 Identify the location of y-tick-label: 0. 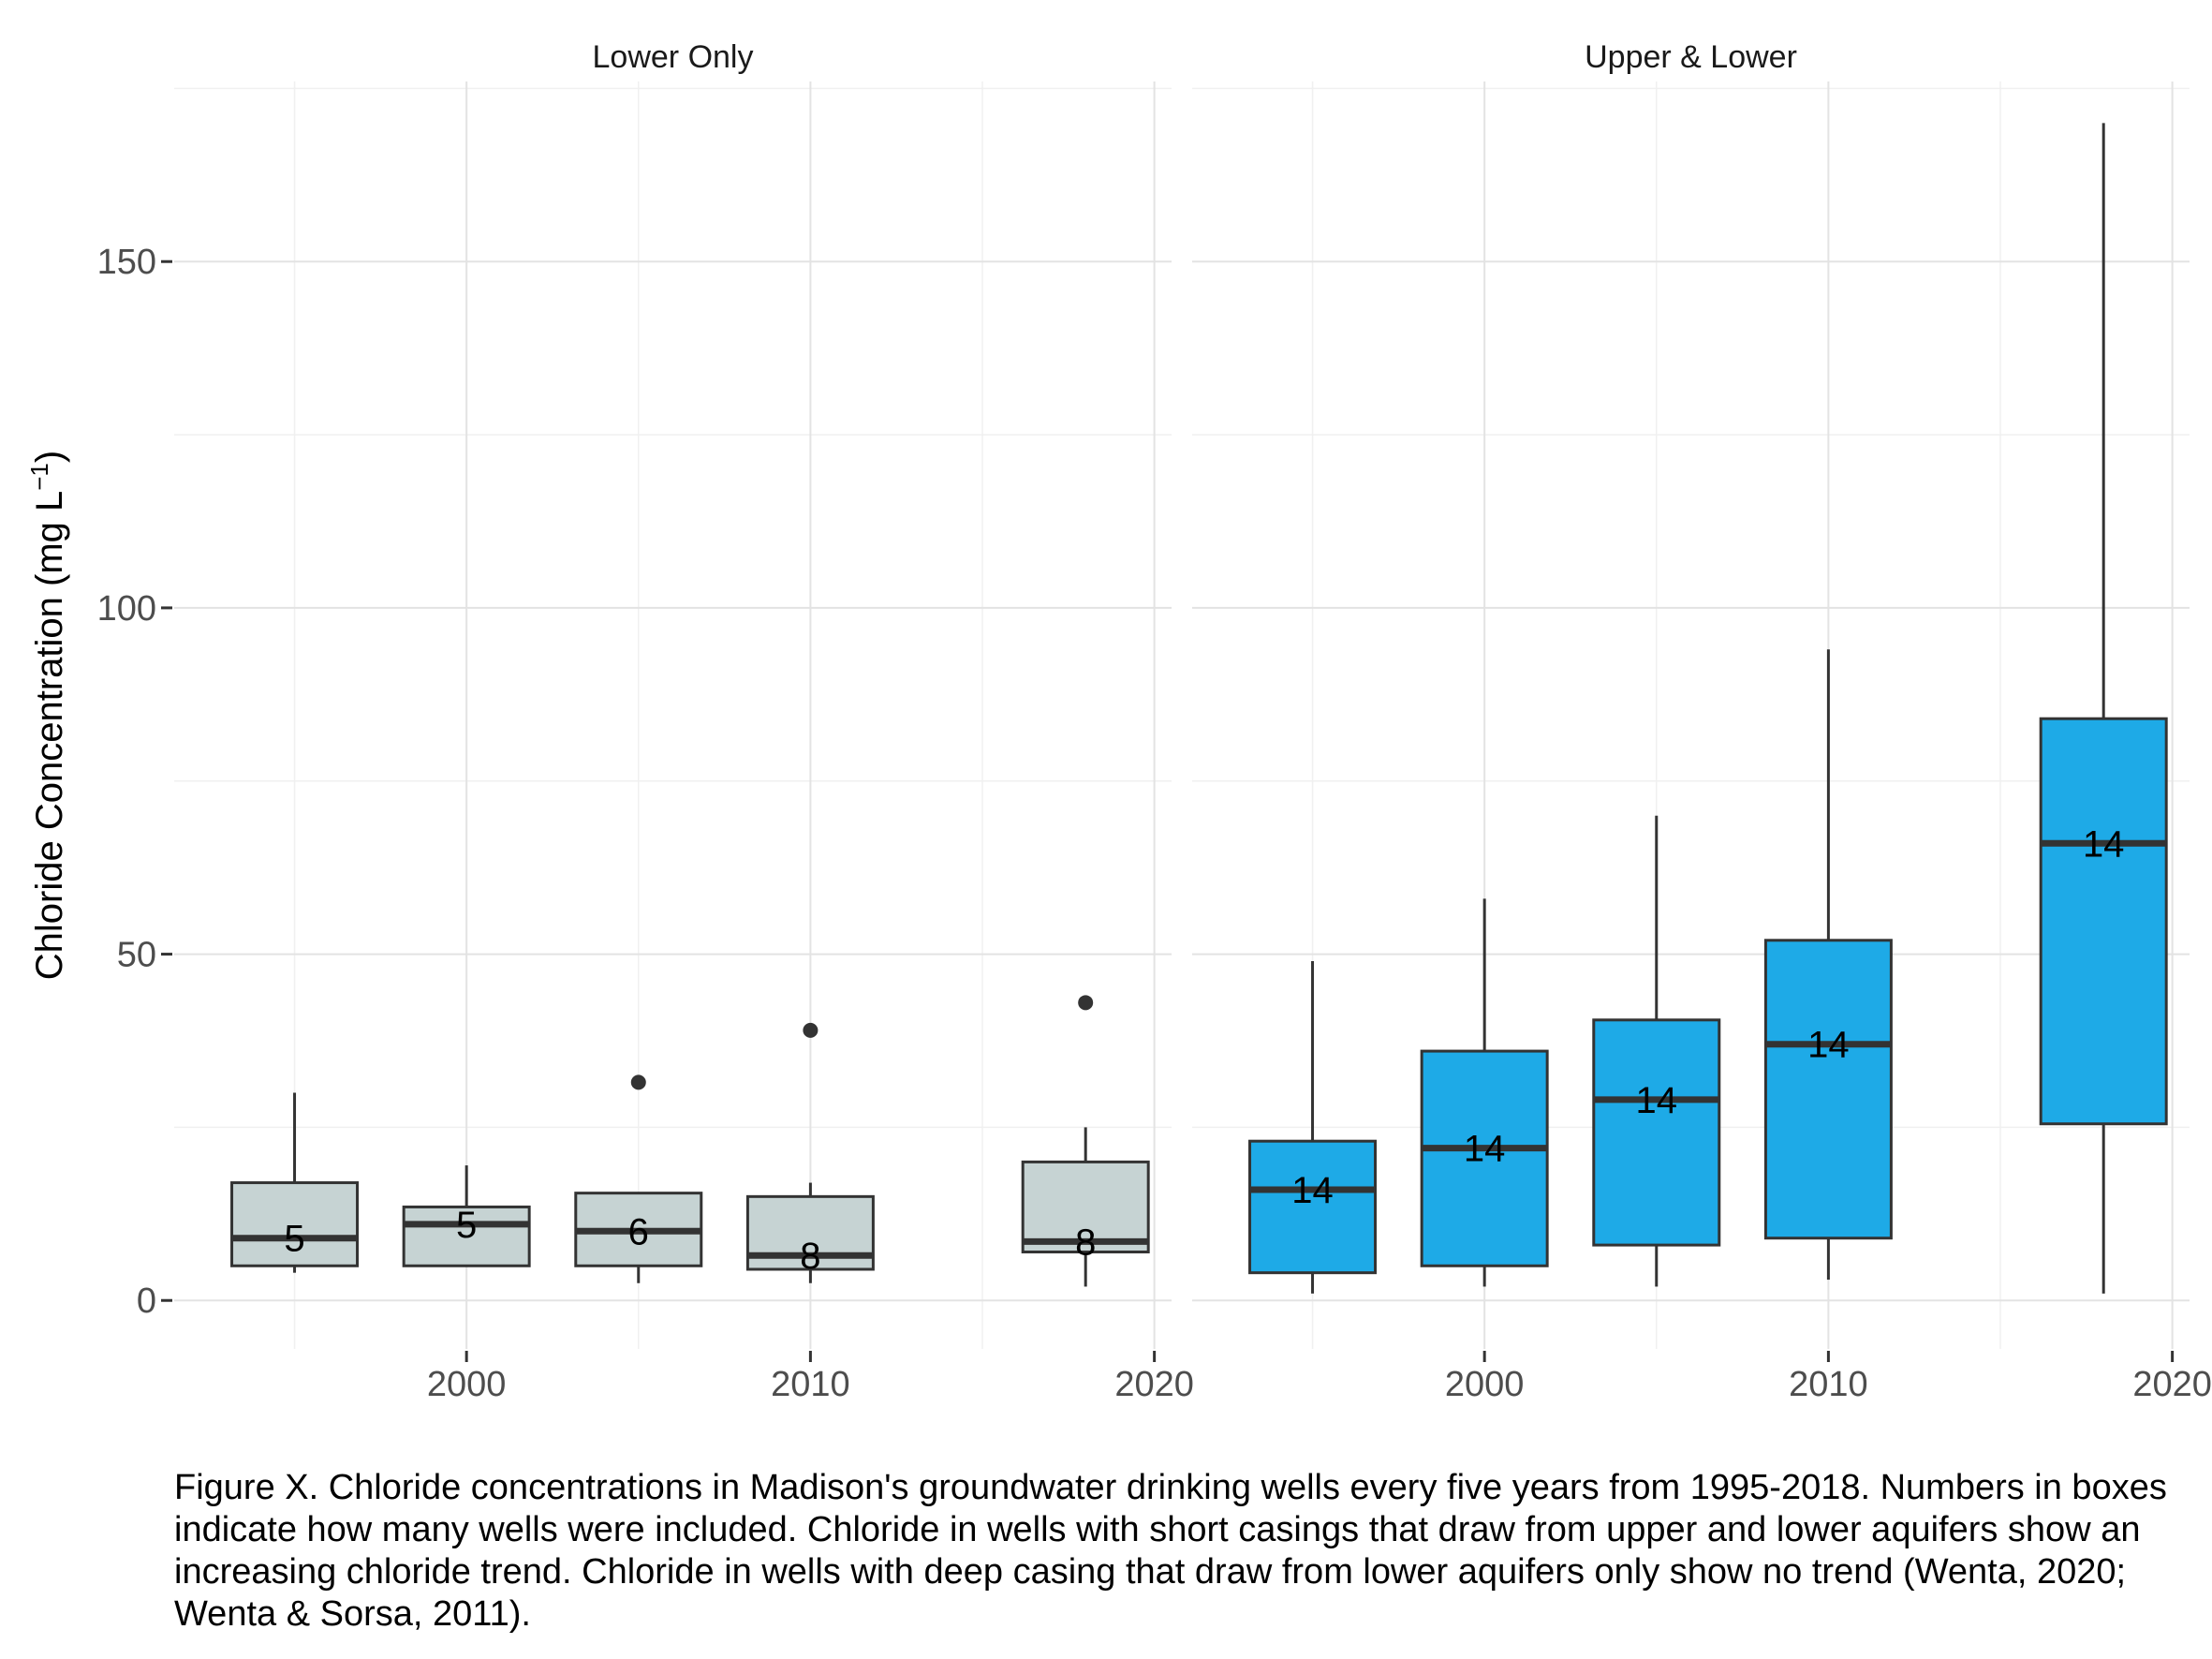
(146, 1301).